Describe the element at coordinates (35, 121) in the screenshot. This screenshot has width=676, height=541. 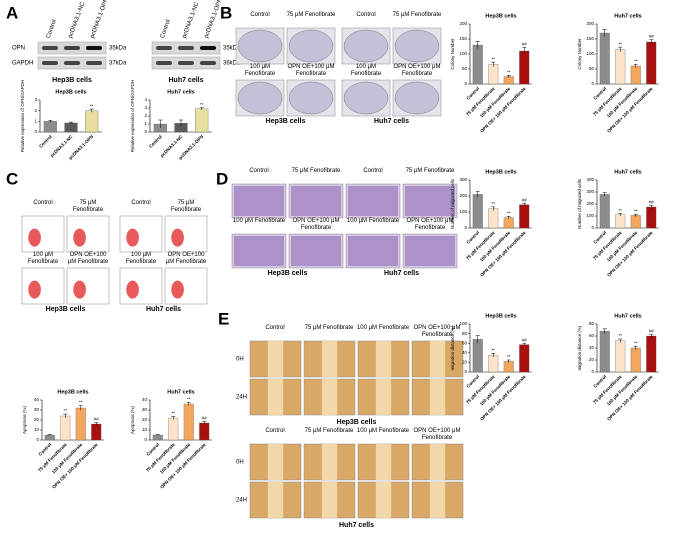
I see `y-tick-label: 1` at that location.